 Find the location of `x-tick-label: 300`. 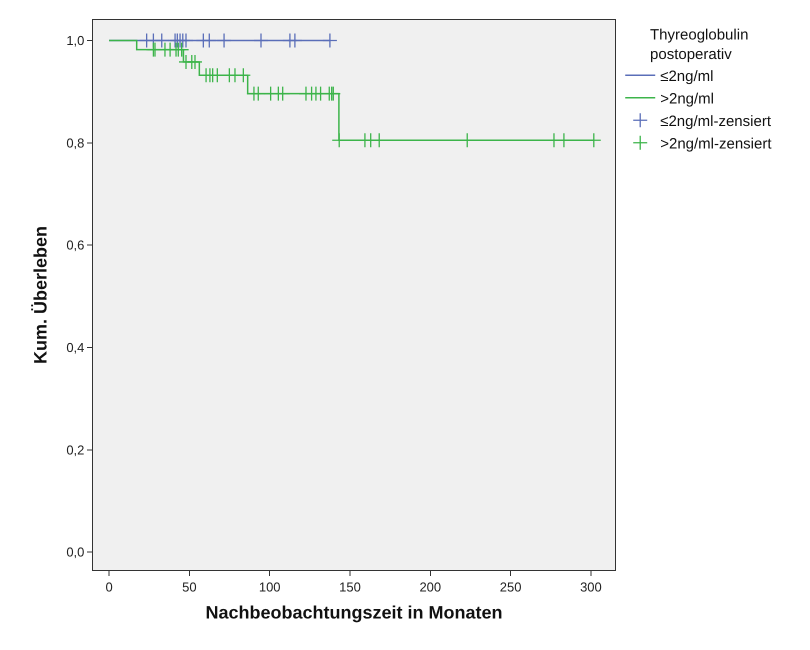

x-tick-label: 300 is located at coordinates (591, 587).